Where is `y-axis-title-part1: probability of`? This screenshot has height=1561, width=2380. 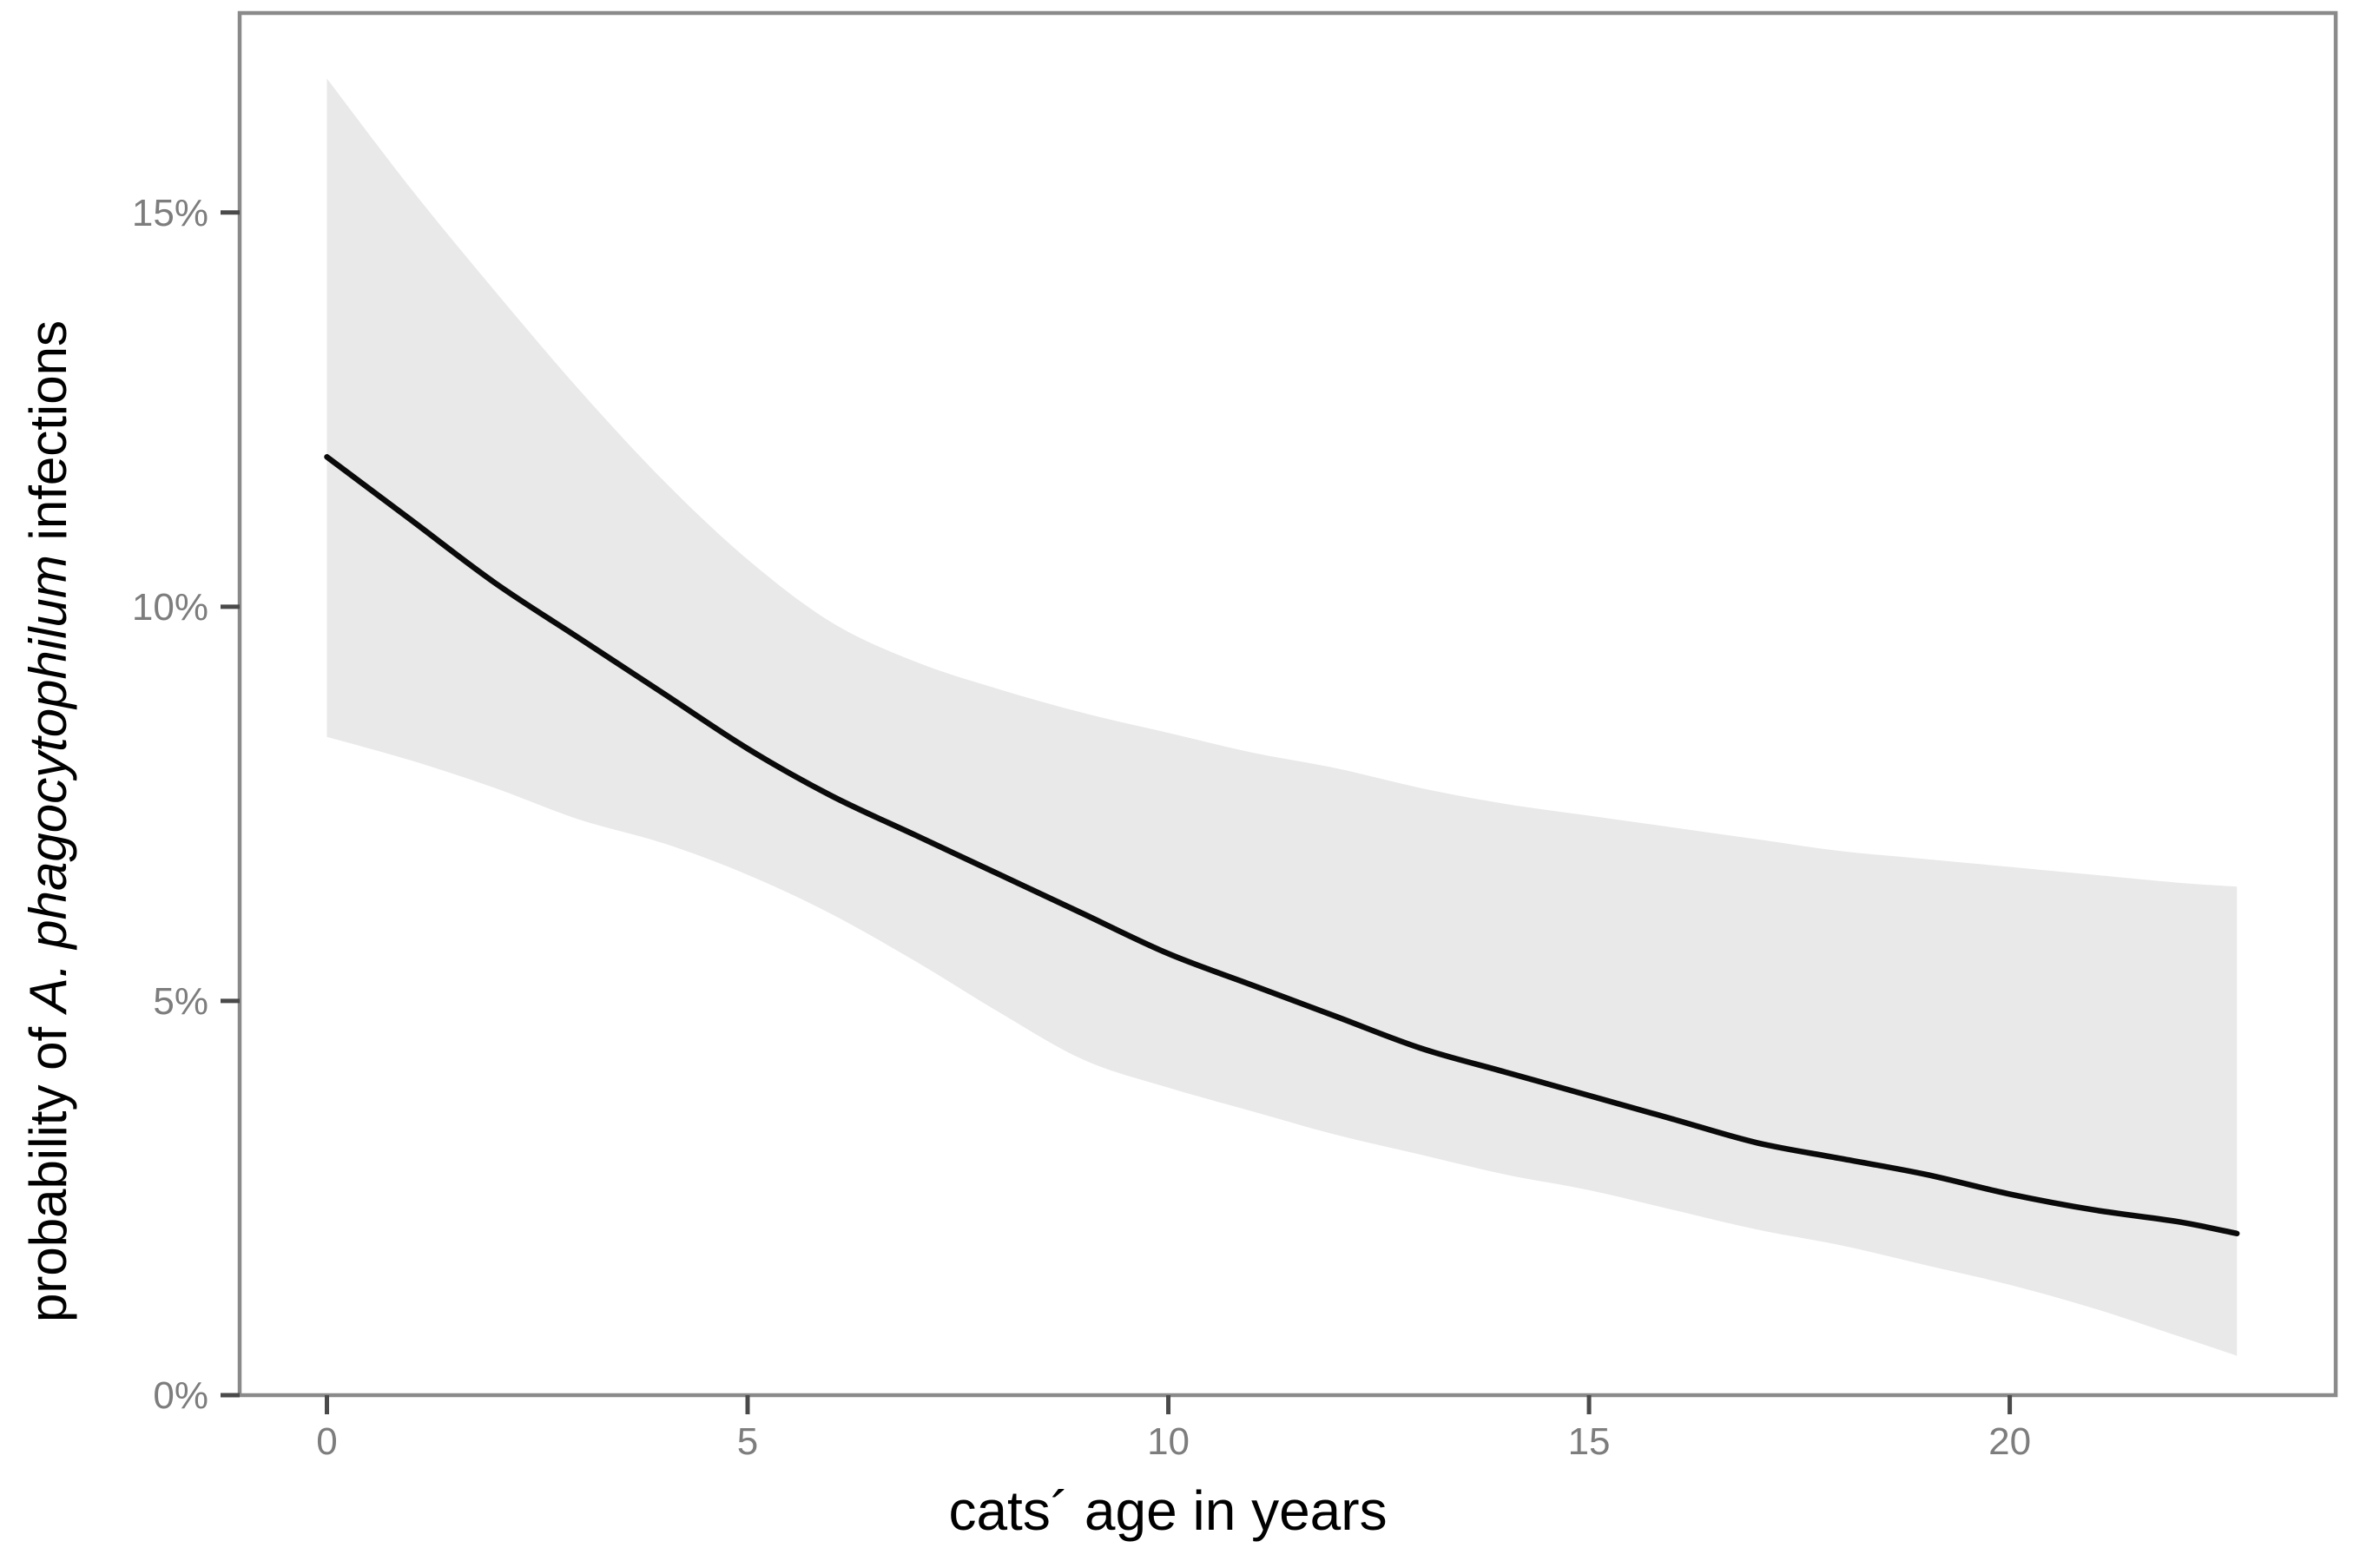
y-axis-title-part1: probability of is located at coordinates (48, 1167).